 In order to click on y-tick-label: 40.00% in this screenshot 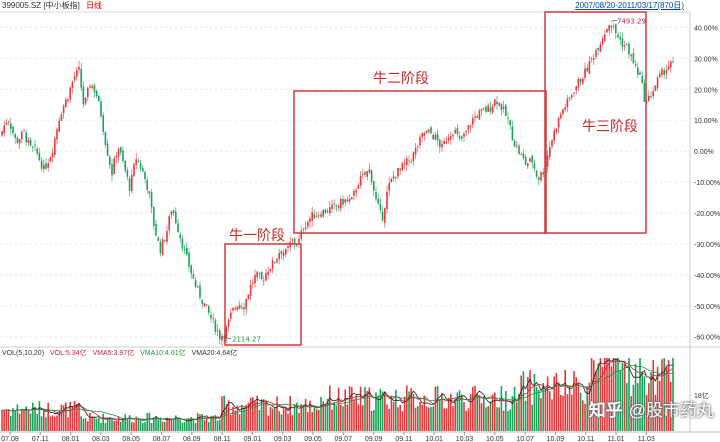, I will do `click(706, 28)`.